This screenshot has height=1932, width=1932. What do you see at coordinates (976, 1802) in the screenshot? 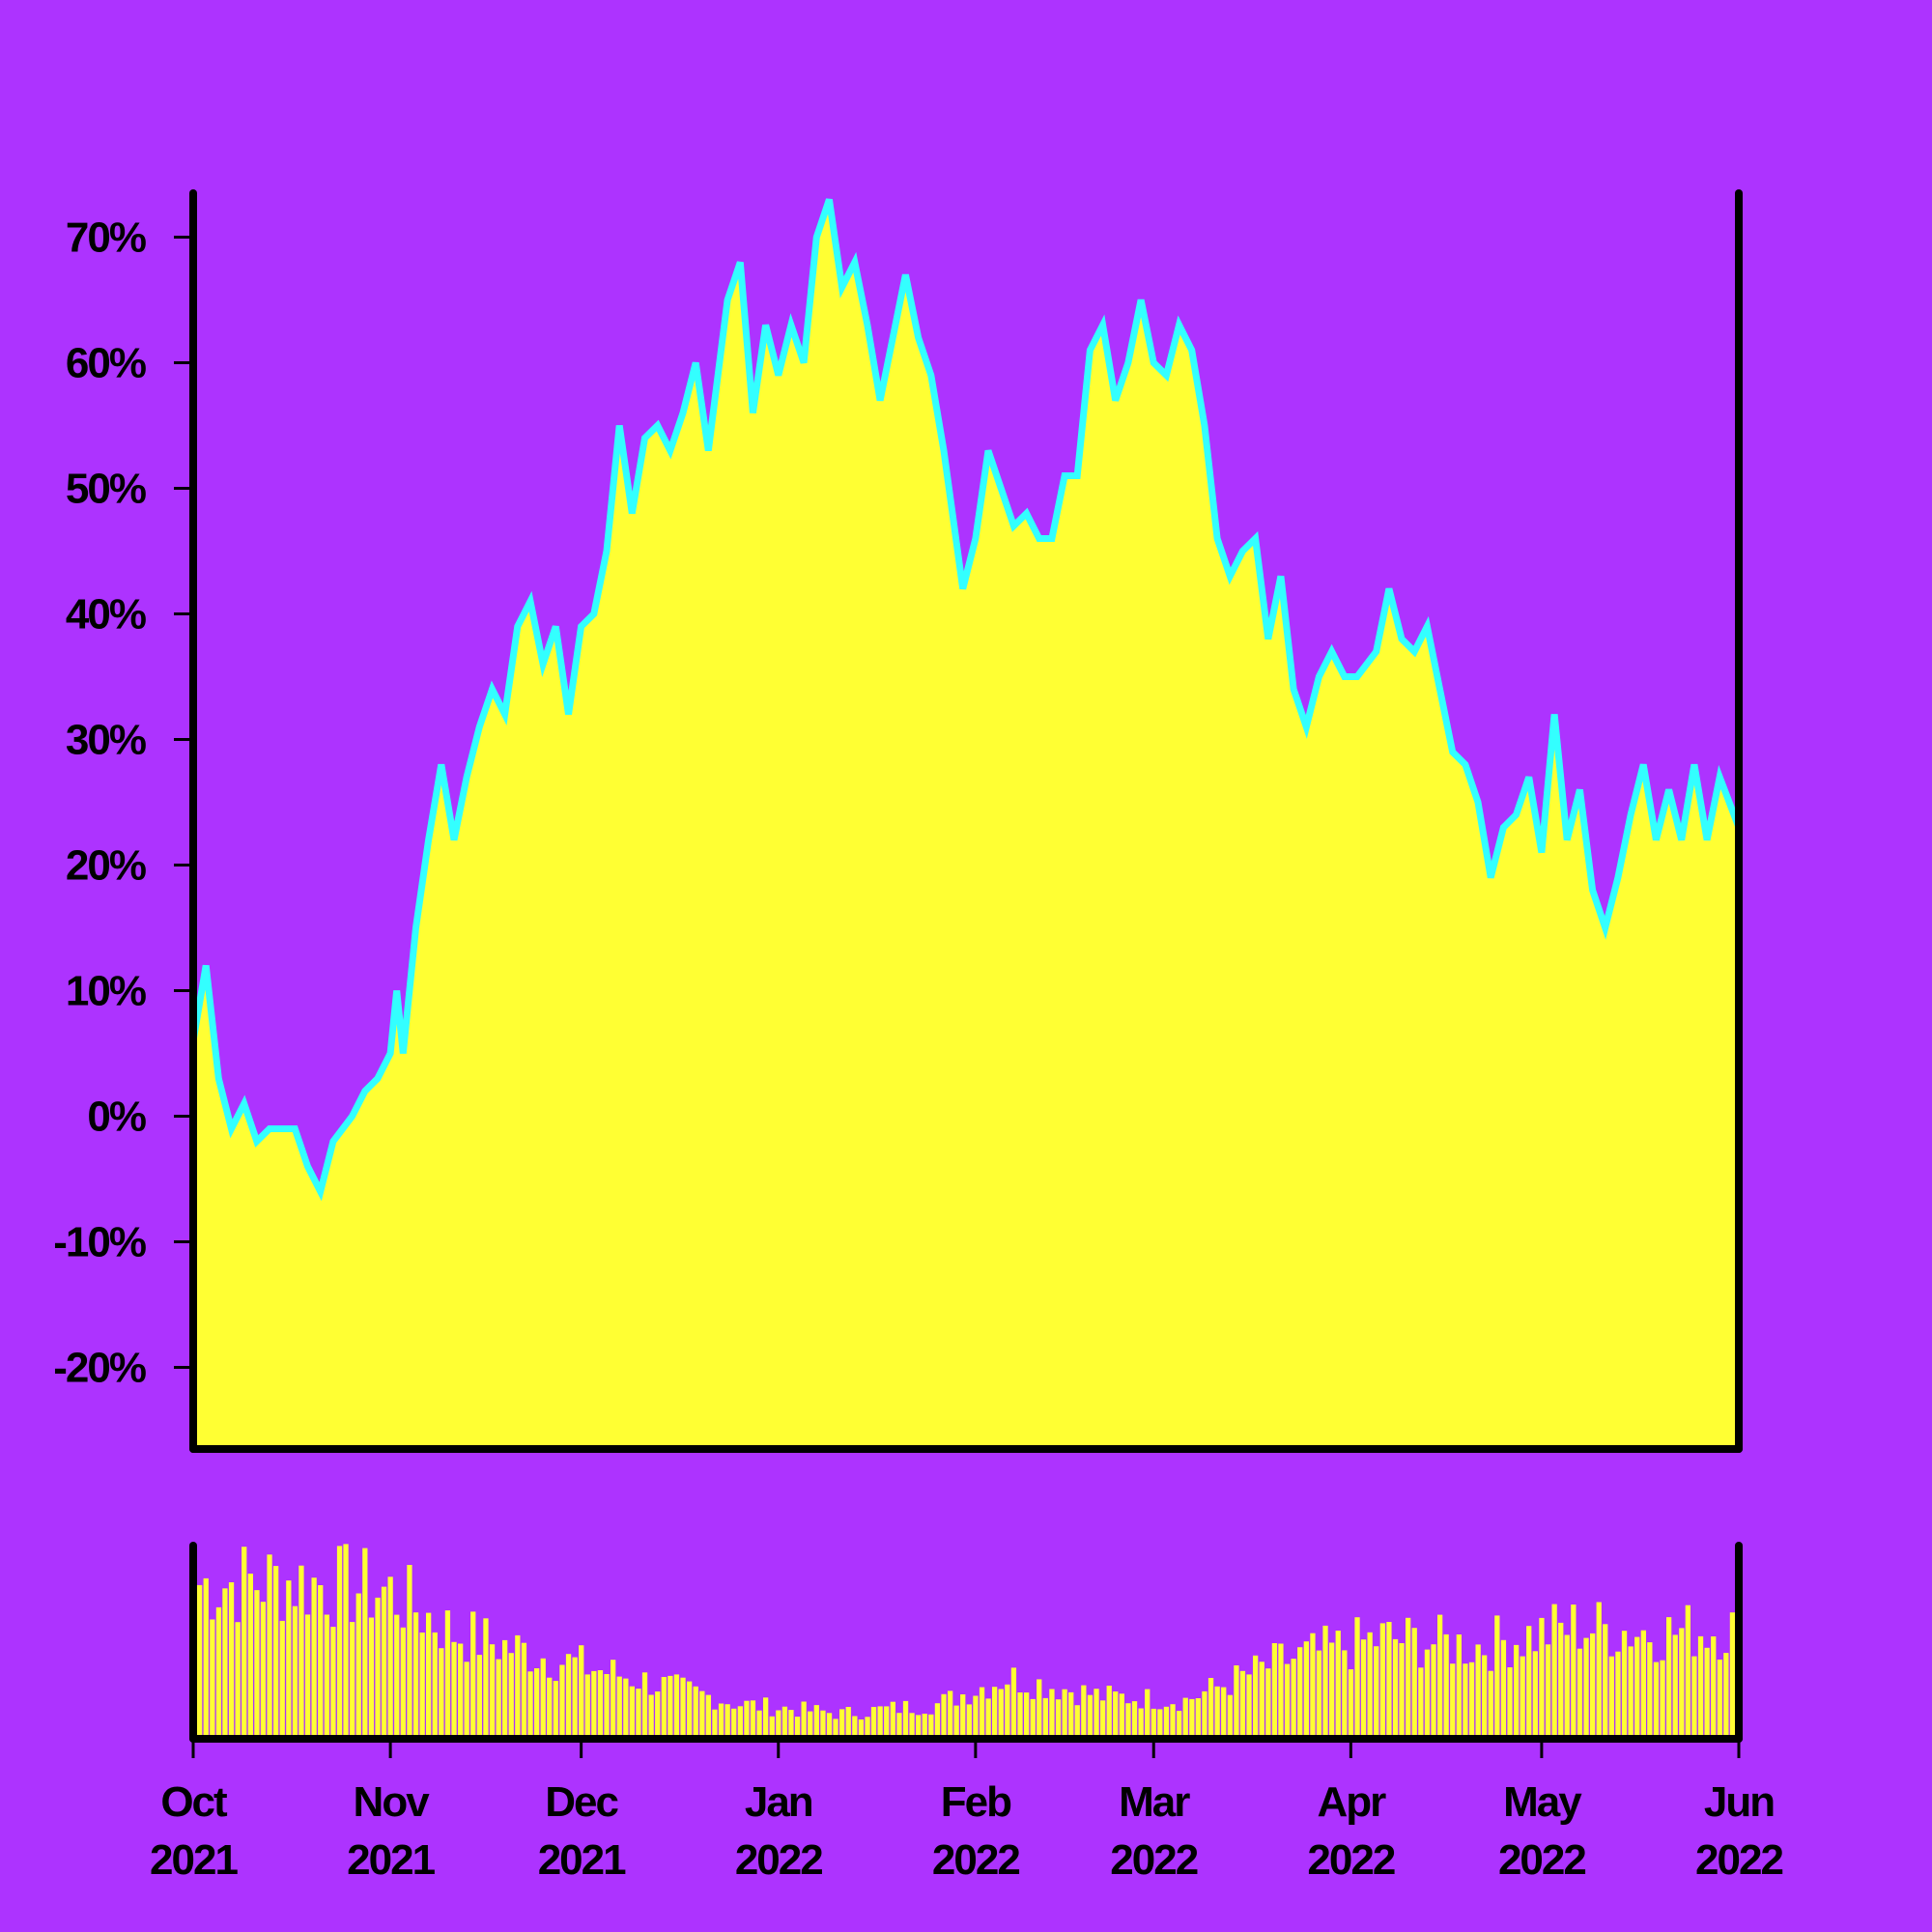
I see `x-tick-label-month: Feb` at bounding box center [976, 1802].